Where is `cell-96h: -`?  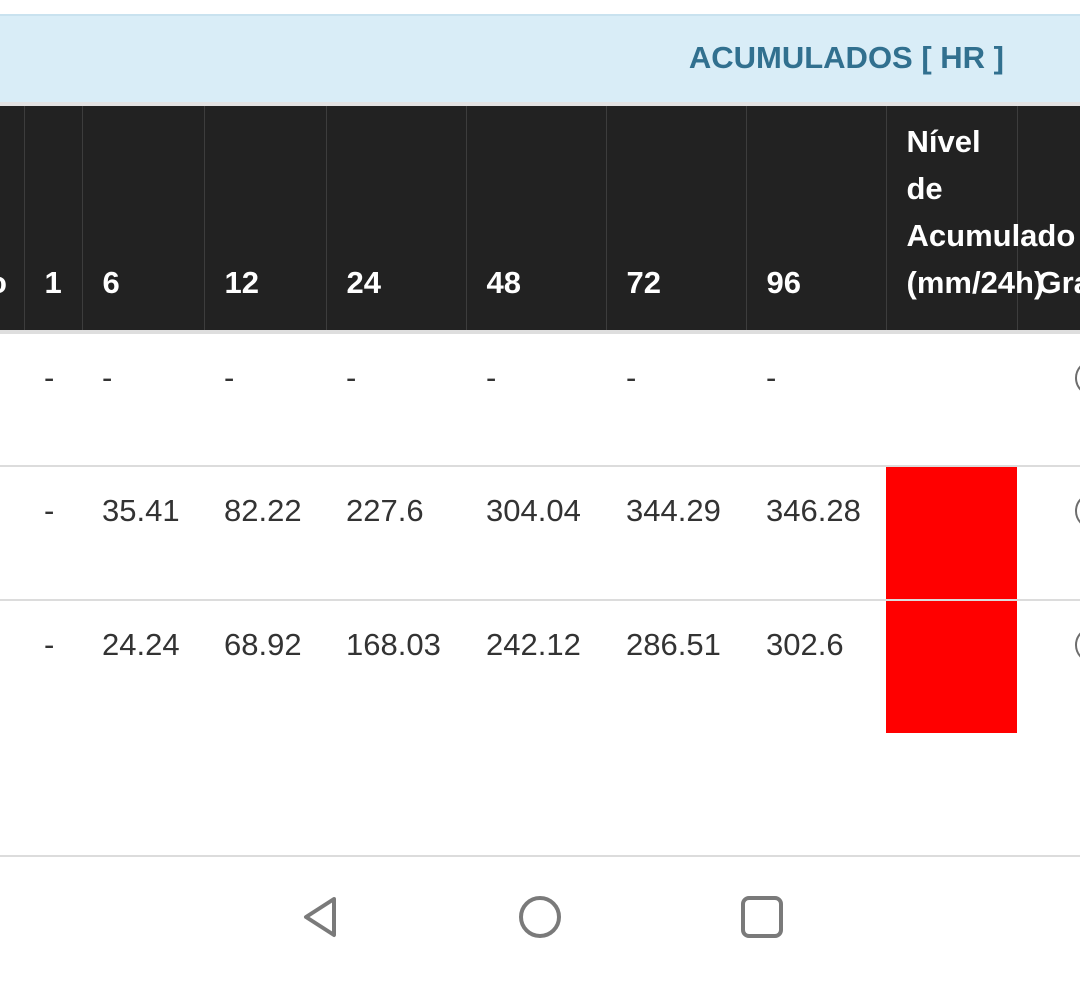 cell-96h: - is located at coordinates (771, 377).